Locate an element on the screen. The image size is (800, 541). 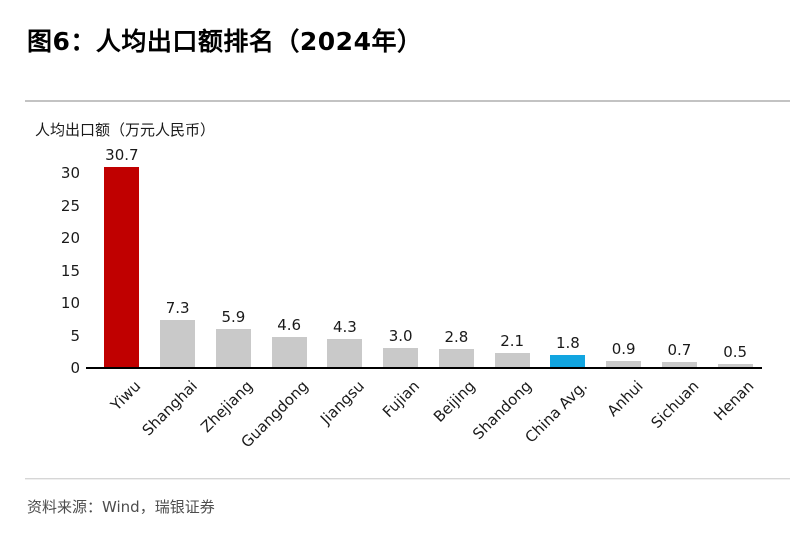
y-tick-label: 0 is located at coordinates (75, 368).